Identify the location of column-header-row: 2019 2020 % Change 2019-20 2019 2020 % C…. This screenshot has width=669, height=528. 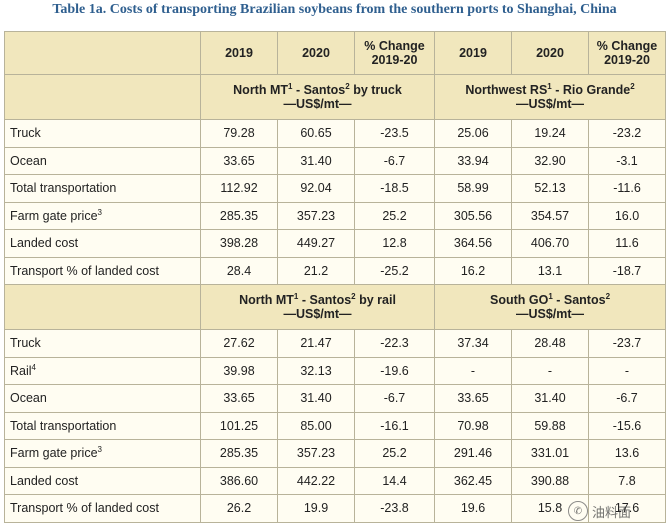
(335, 53).